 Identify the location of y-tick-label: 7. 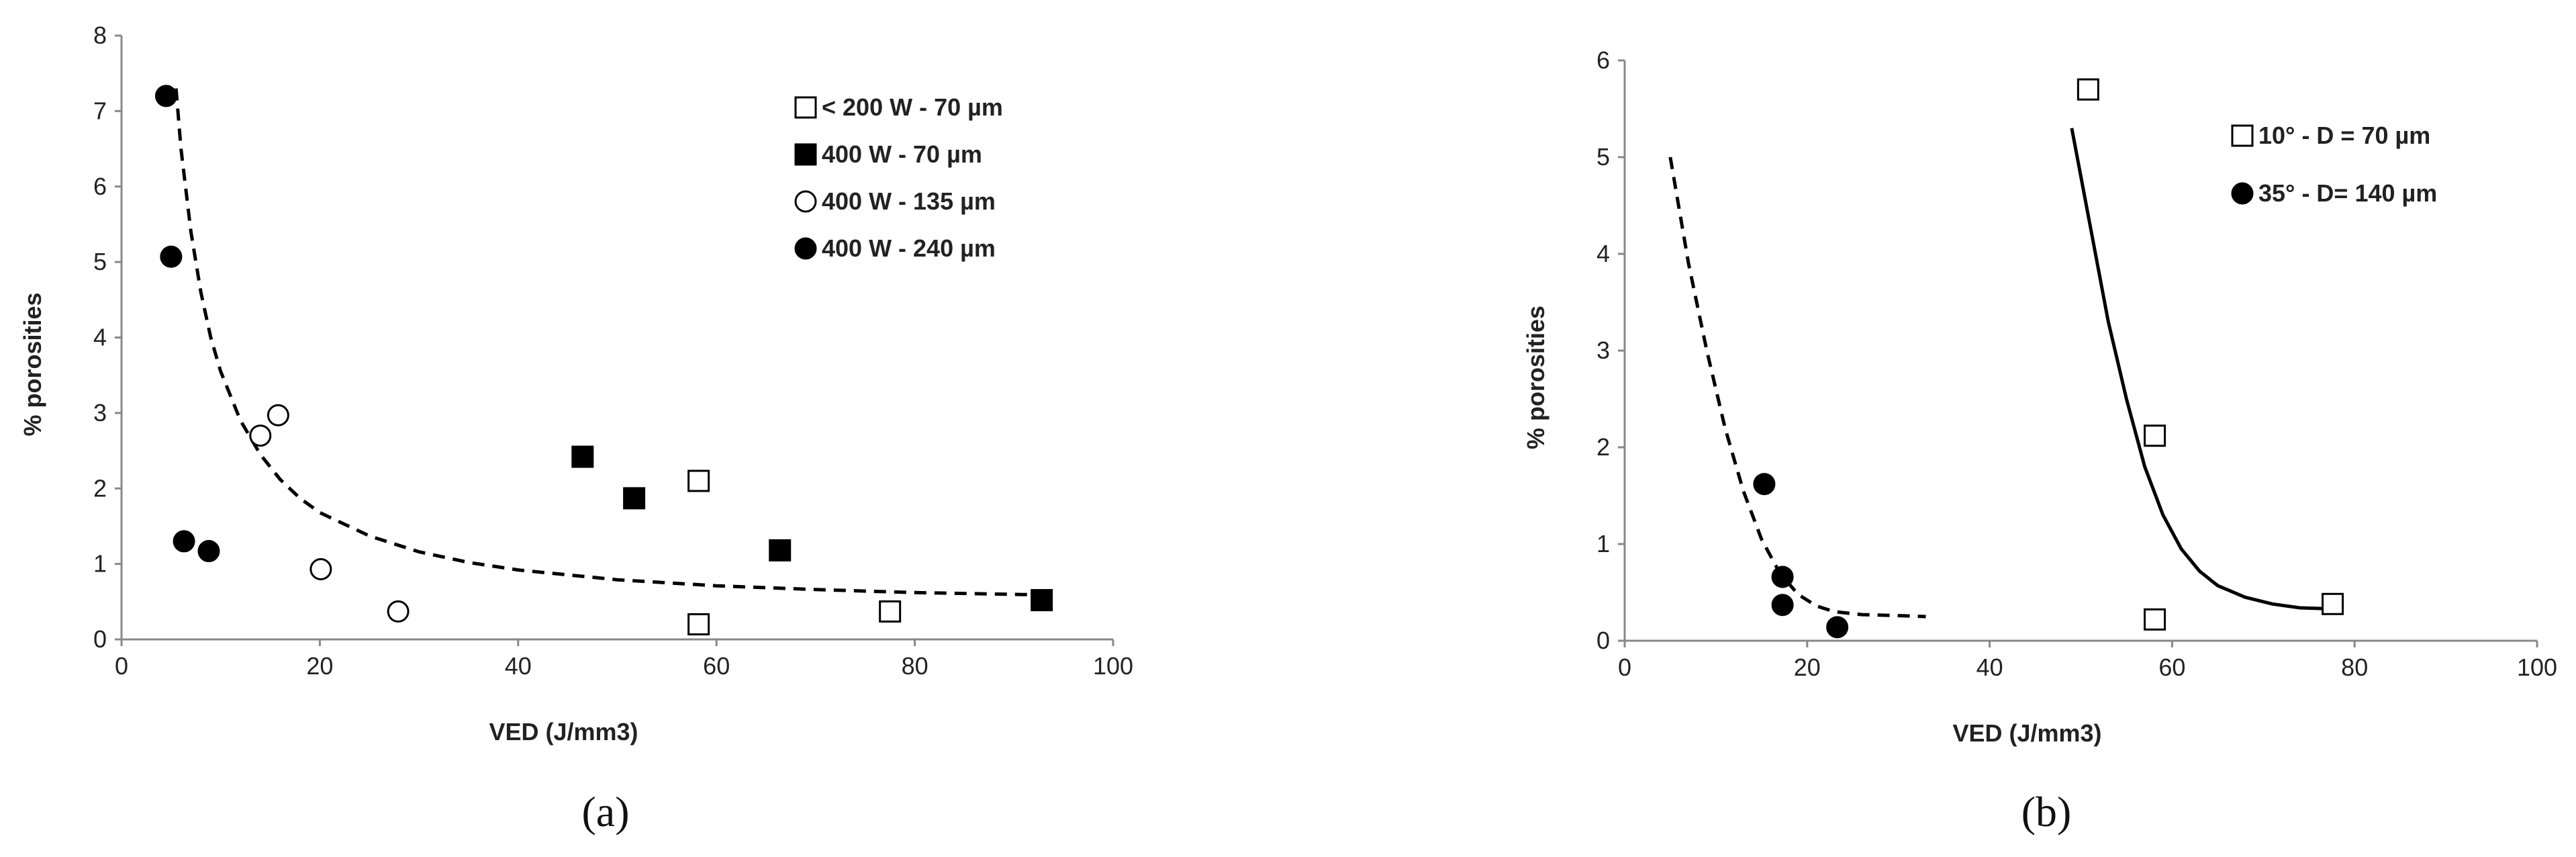
(100, 110).